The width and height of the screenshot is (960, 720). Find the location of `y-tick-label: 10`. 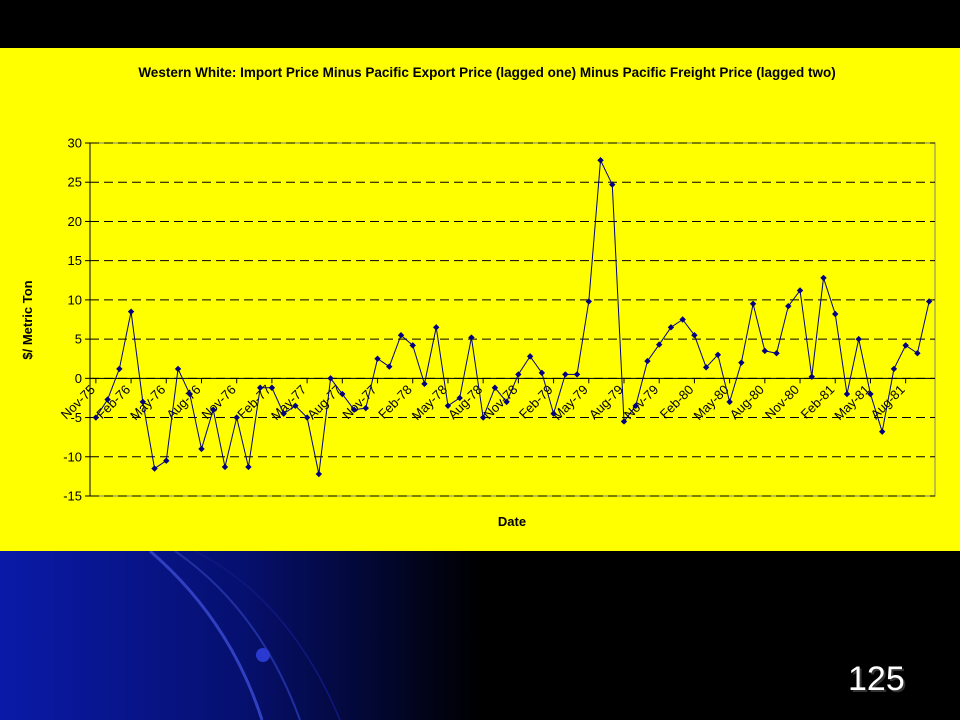

y-tick-label: 10 is located at coordinates (75, 299).